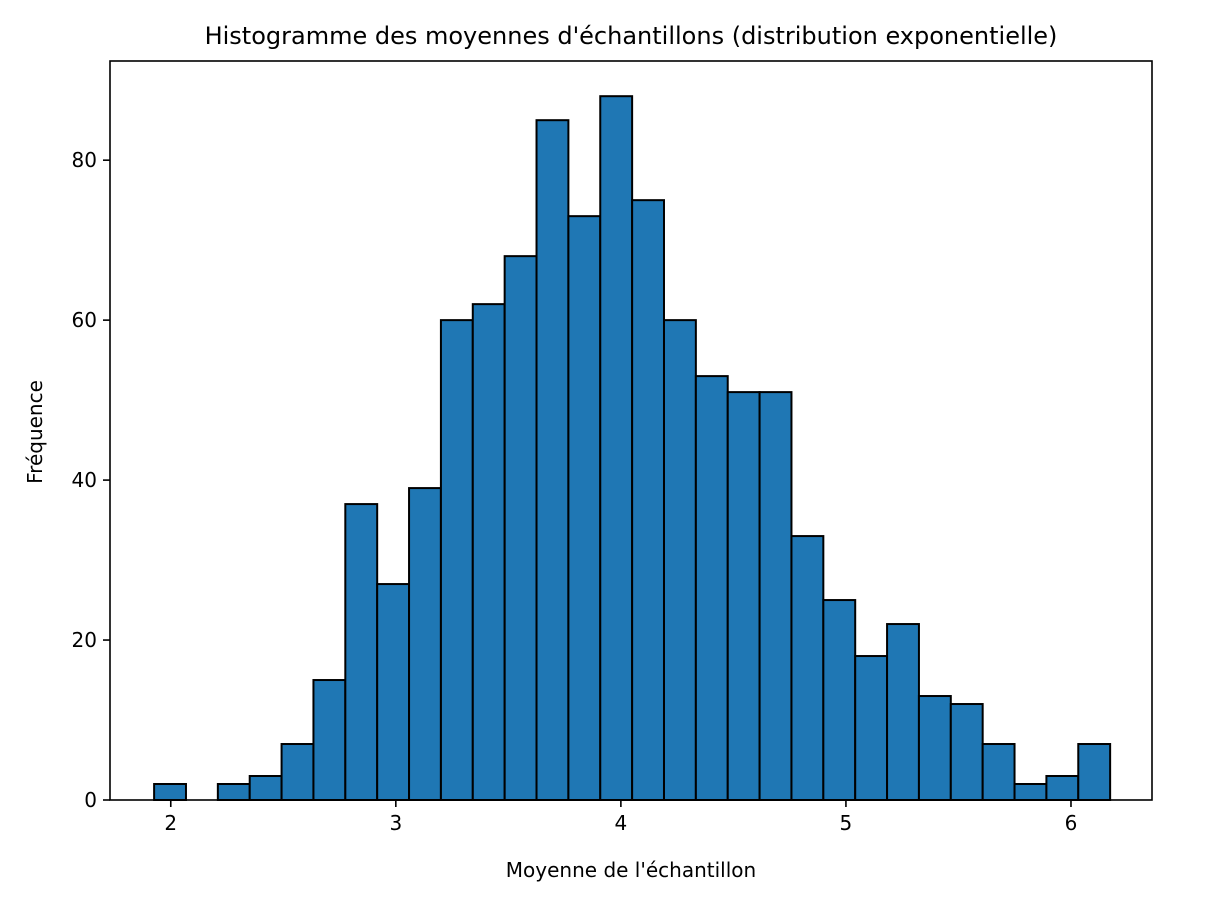 The width and height of the screenshot is (1218, 902). I want to click on y-tick-label: 80, so click(84, 160).